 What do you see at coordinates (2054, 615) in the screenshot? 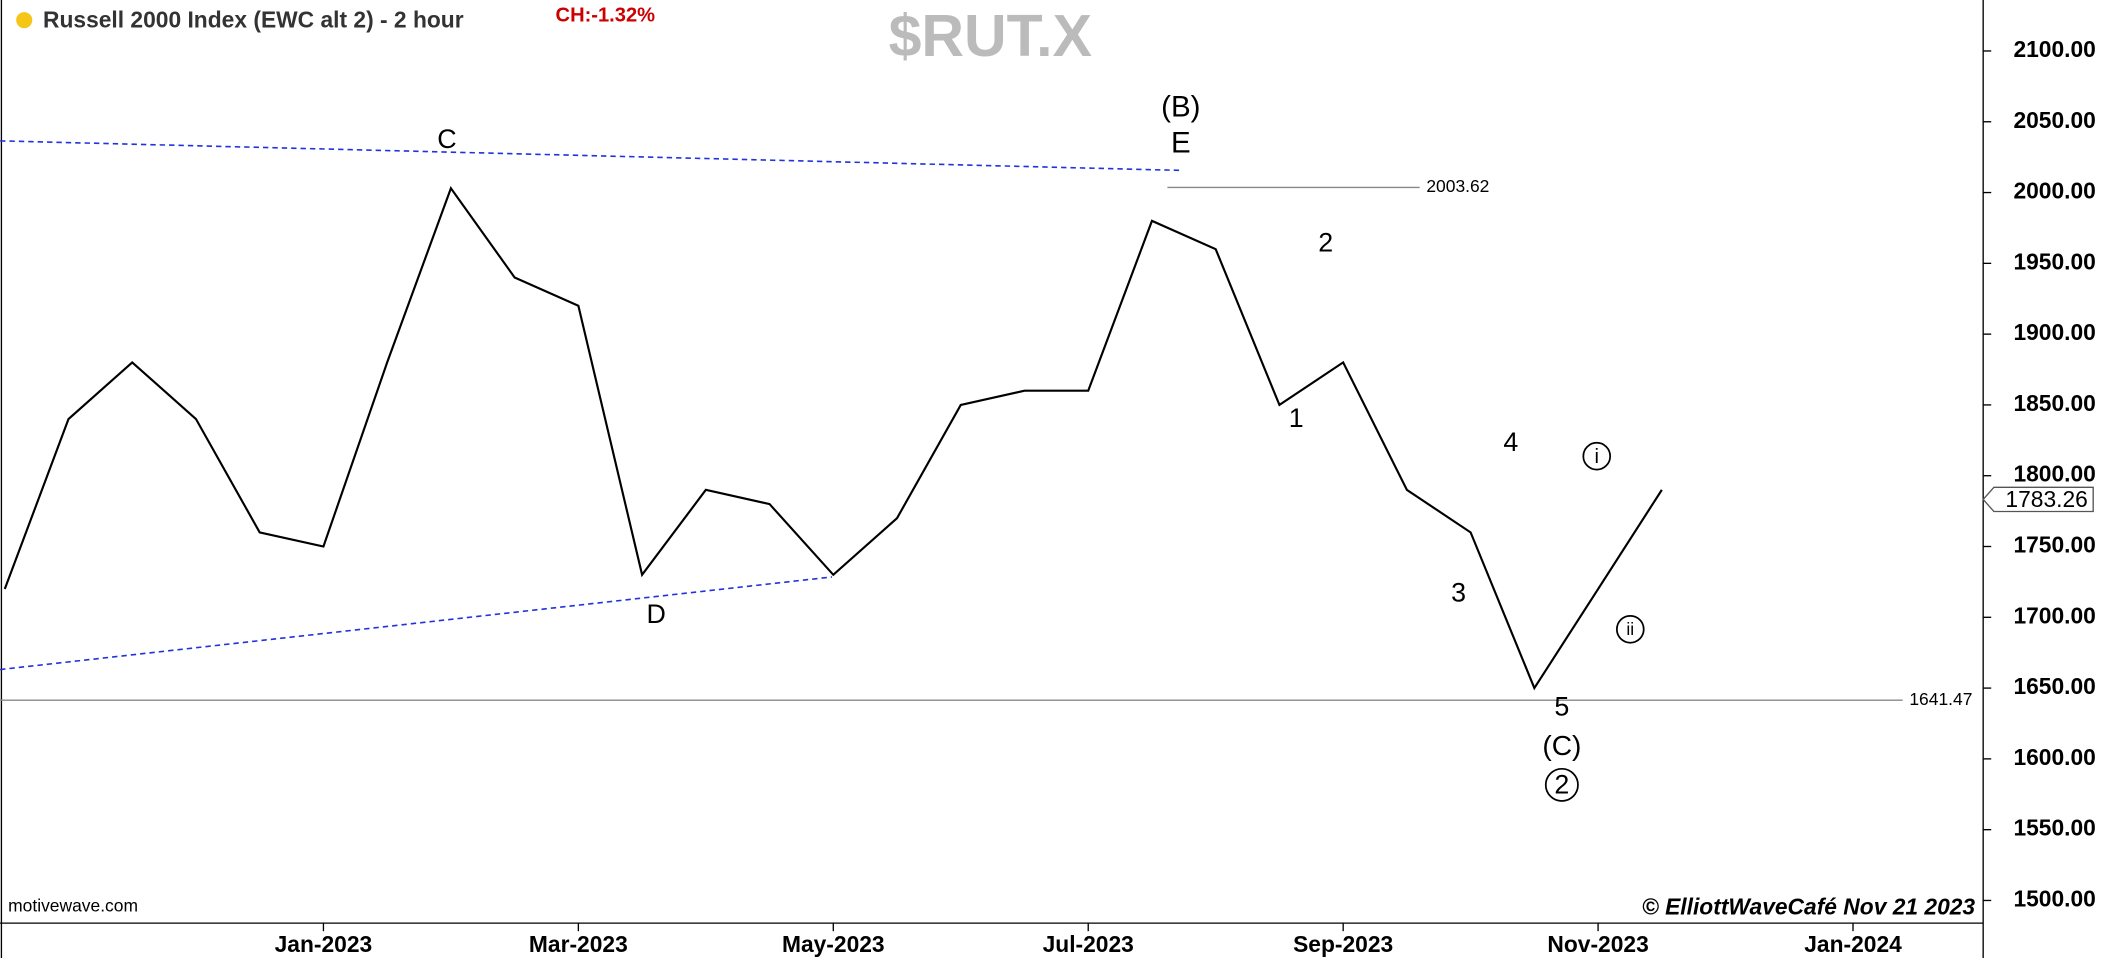
I see `y-tick-label: 1700.00` at bounding box center [2054, 615].